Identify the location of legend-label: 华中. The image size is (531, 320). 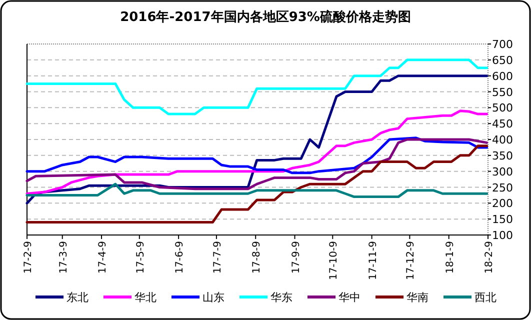
(349, 297).